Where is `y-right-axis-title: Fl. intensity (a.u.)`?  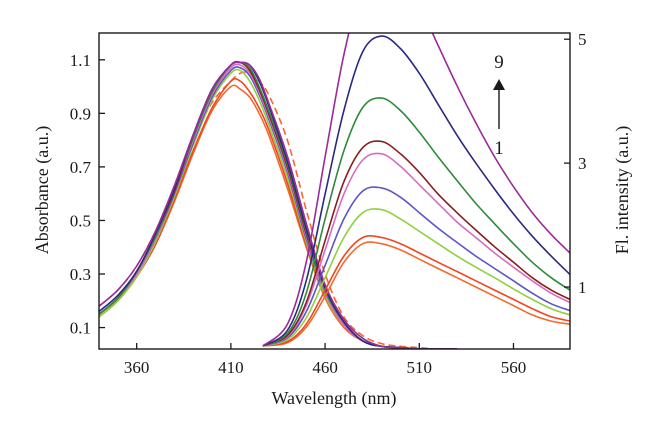 y-right-axis-title: Fl. intensity (a.u.) is located at coordinates (622, 190).